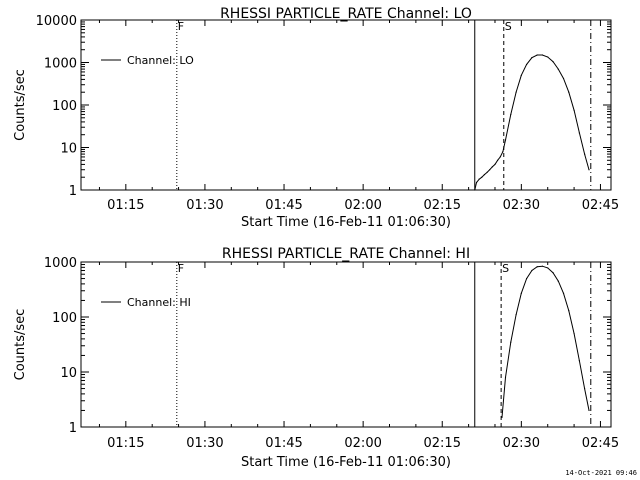  What do you see at coordinates (346, 254) in the screenshot?
I see `chart-title: RHESSI PARTICLE_RATE Channel: HI` at bounding box center [346, 254].